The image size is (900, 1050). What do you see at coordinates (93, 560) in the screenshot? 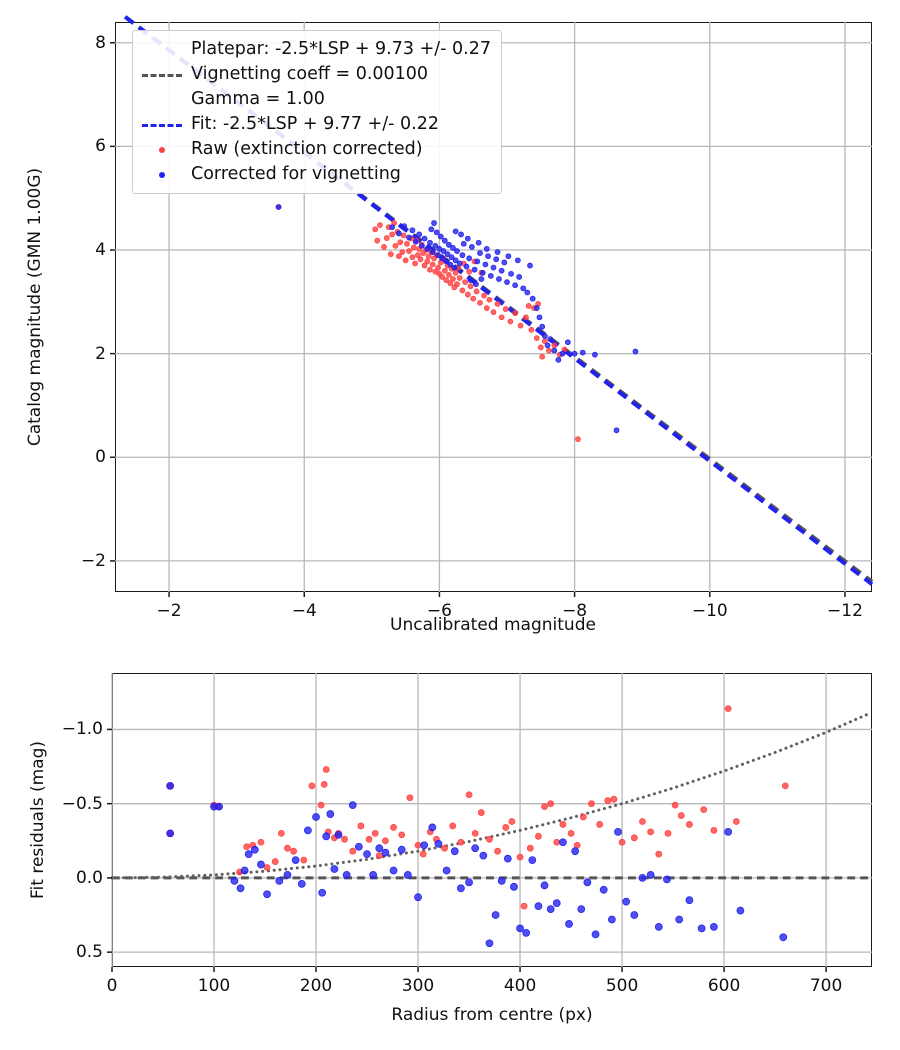
I see `ytick-label: −2` at bounding box center [93, 560].